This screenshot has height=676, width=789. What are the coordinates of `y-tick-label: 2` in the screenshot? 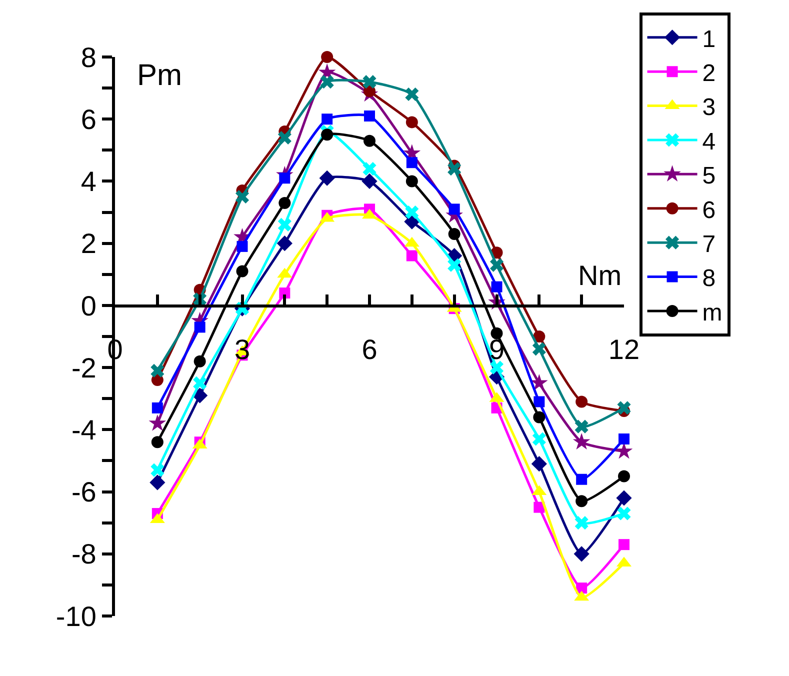 It's located at (88, 244).